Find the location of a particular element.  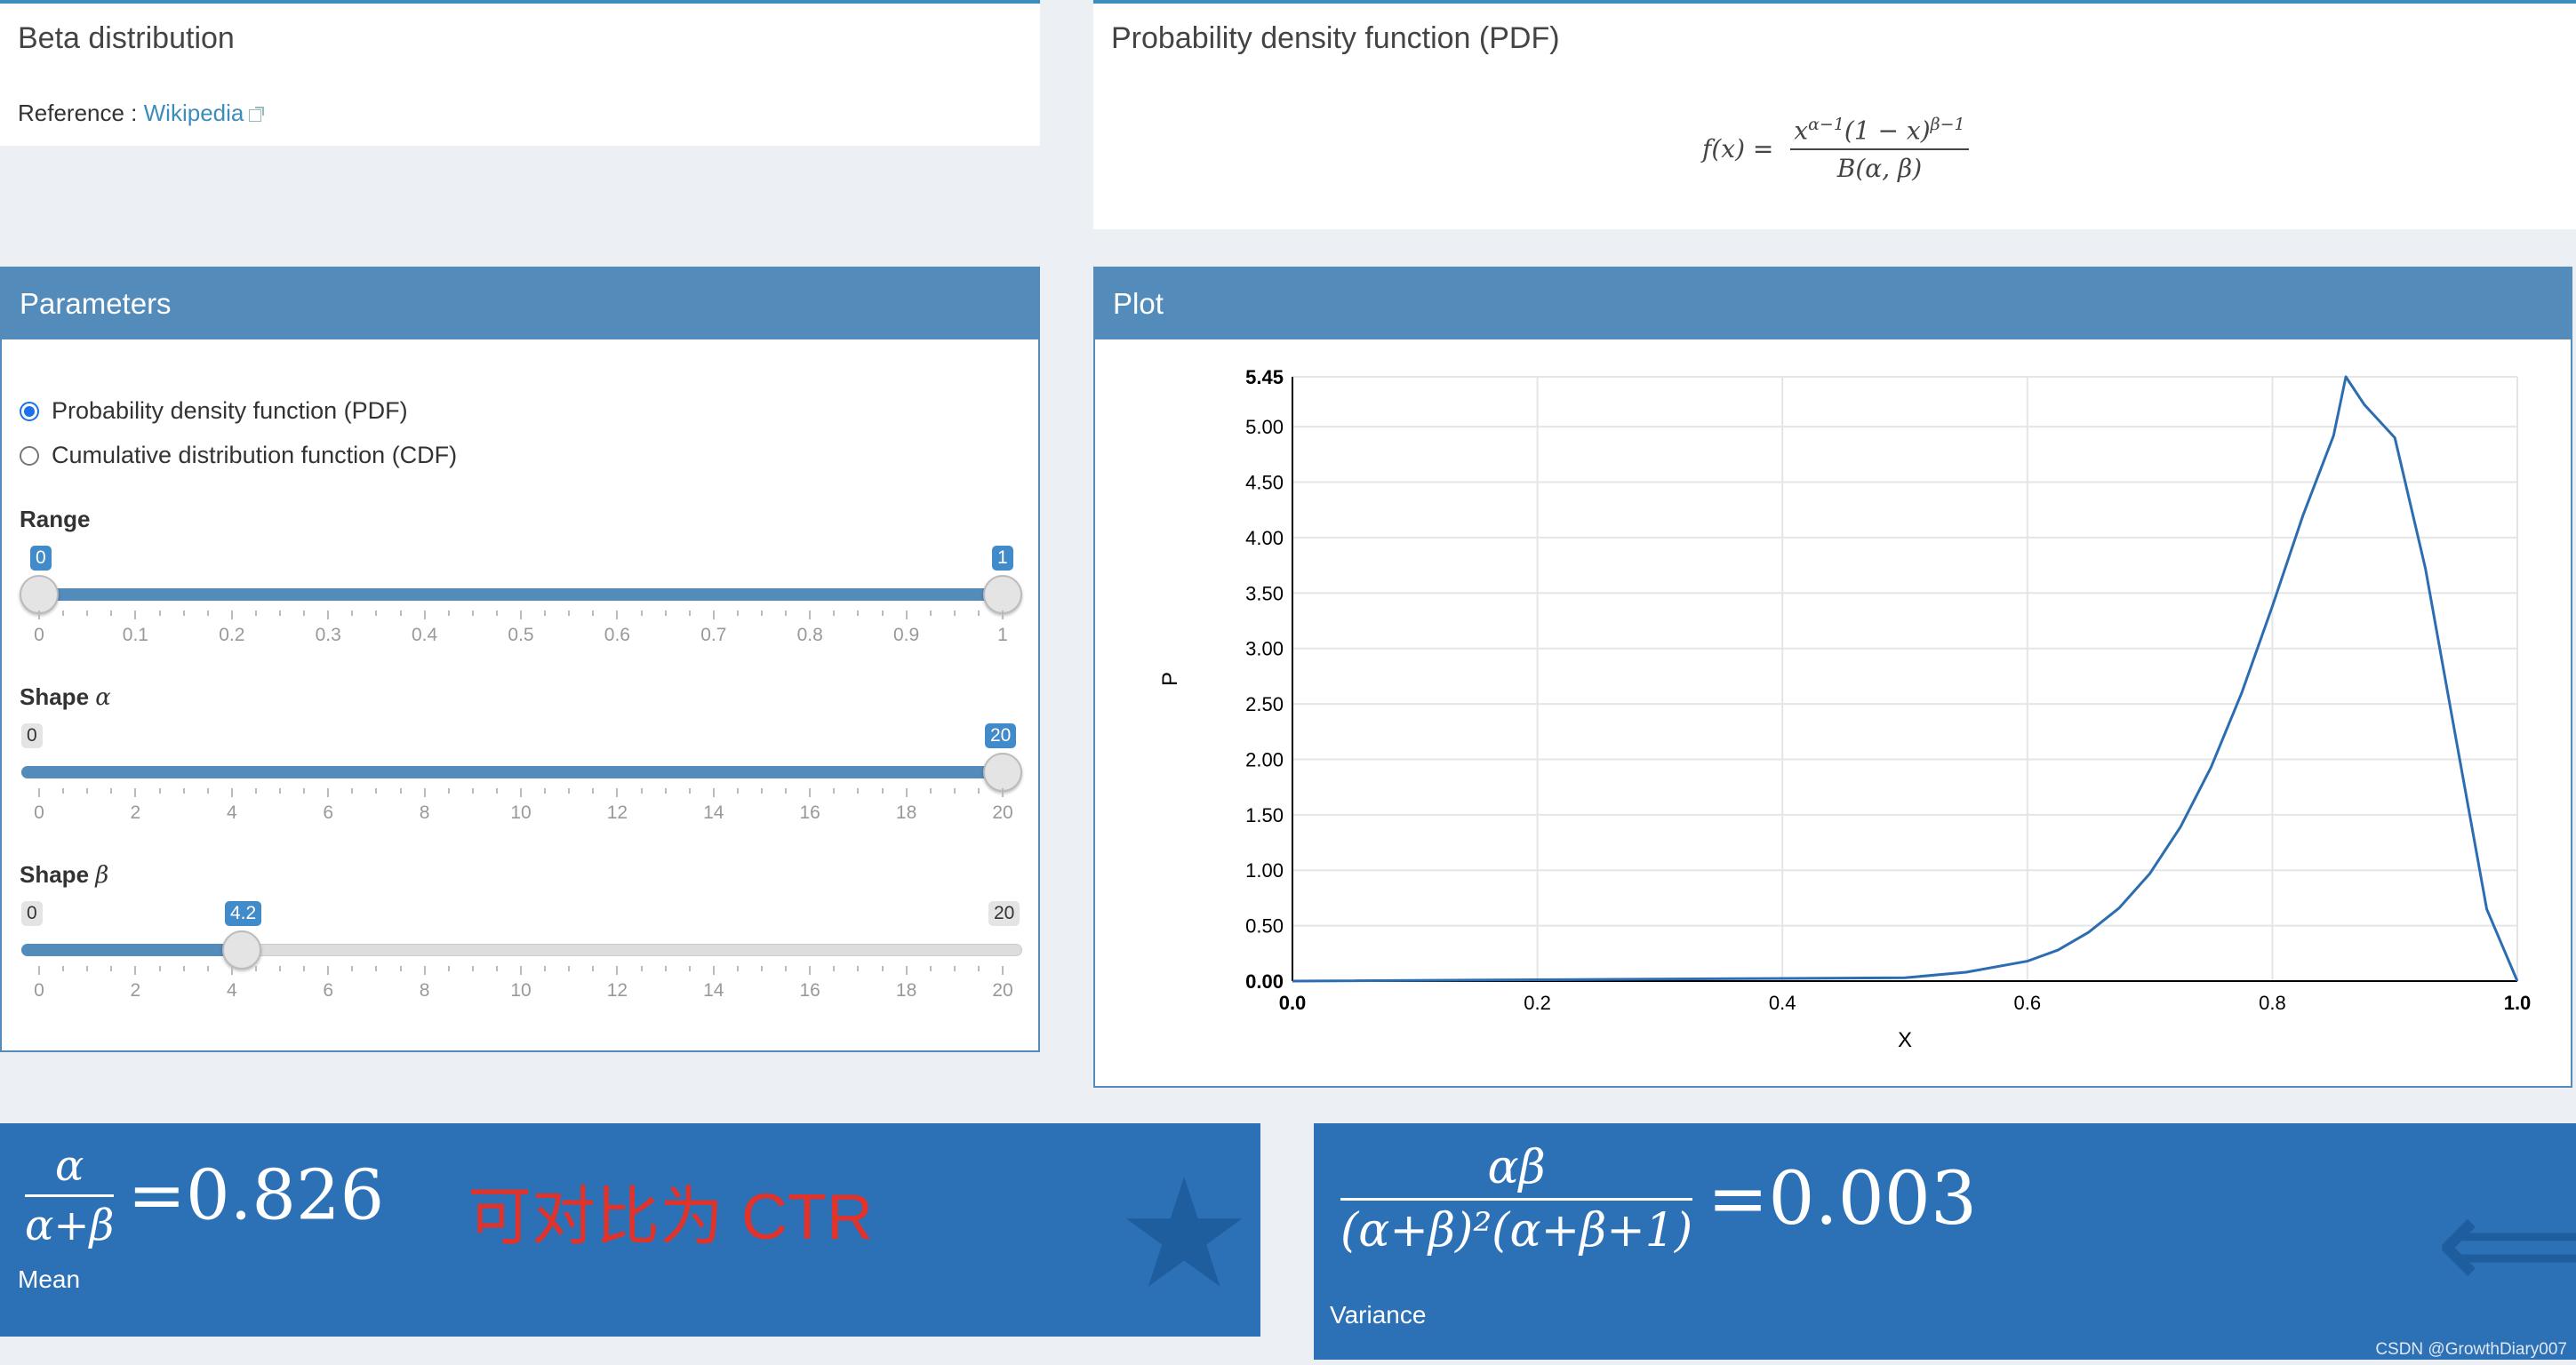

variance-numerator: αβ is located at coordinates (1516, 1171).